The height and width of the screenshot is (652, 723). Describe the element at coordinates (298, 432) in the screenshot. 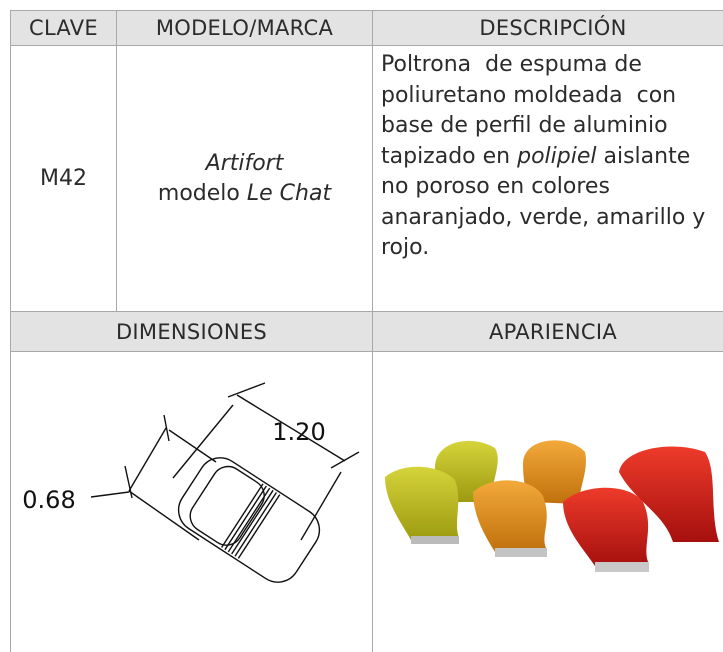

I see `length-label: 1.20` at that location.